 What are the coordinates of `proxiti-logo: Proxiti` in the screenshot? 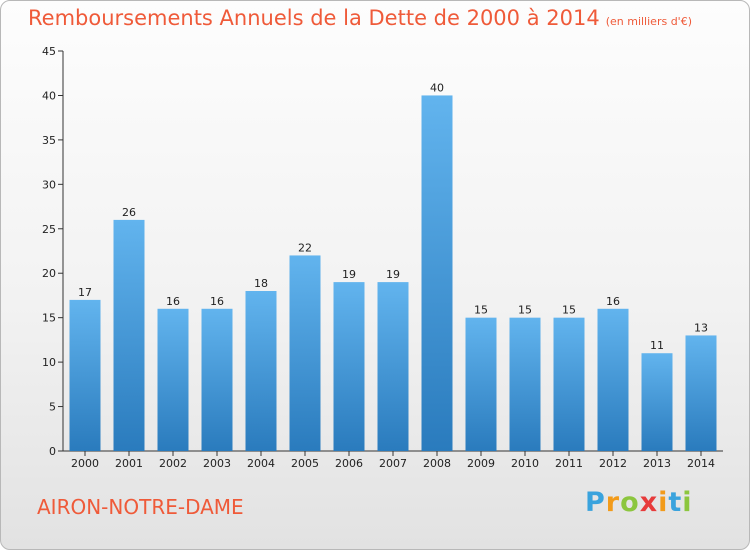 It's located at (639, 502).